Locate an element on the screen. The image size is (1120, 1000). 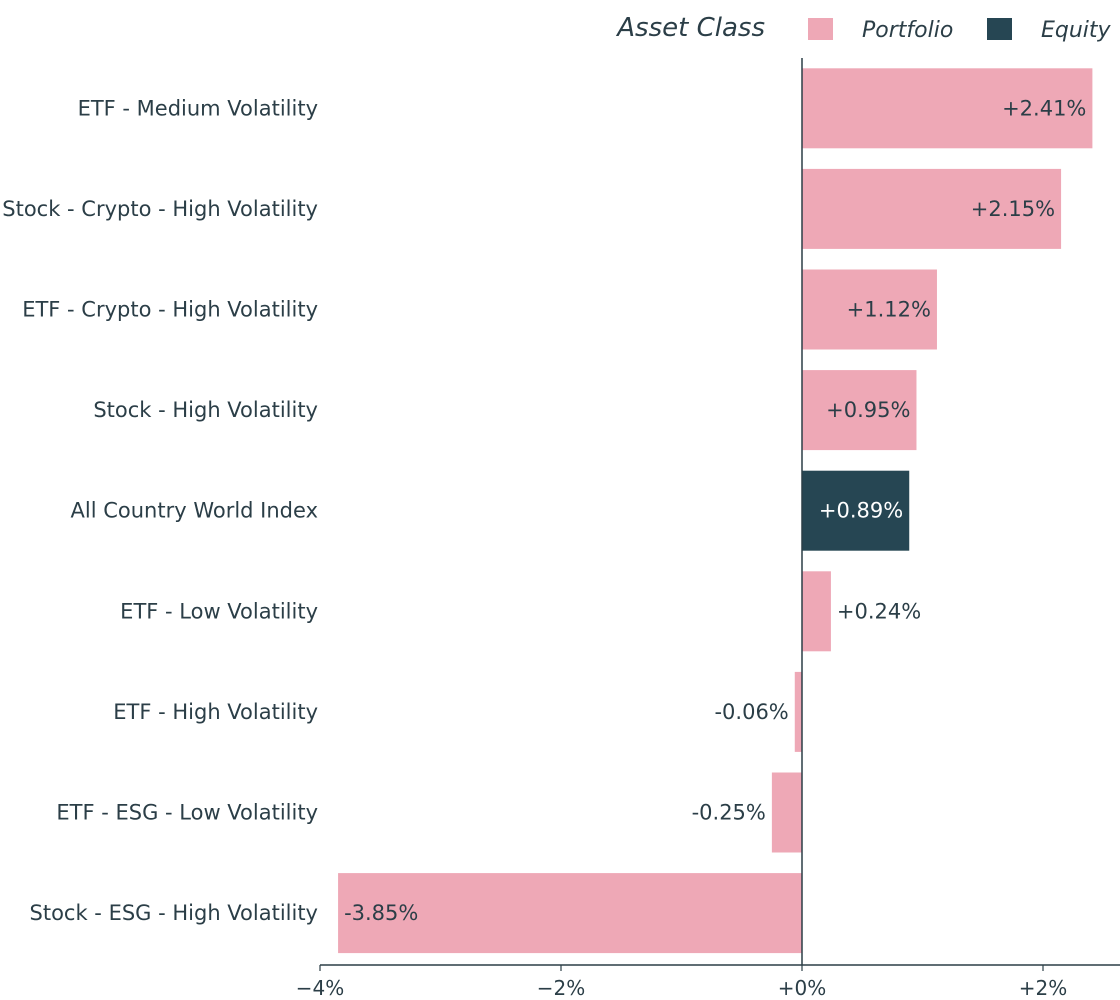
x-tick-label: +0% is located at coordinates (802, 988).